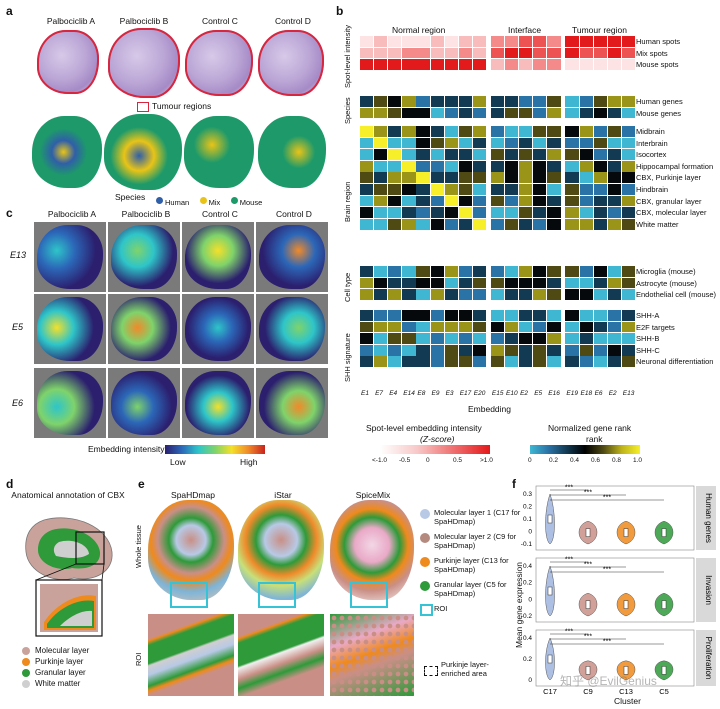 The image size is (720, 709). Describe the element at coordinates (512, 393) in the screenshot. I see `heatmap-col-label: E10` at that location.